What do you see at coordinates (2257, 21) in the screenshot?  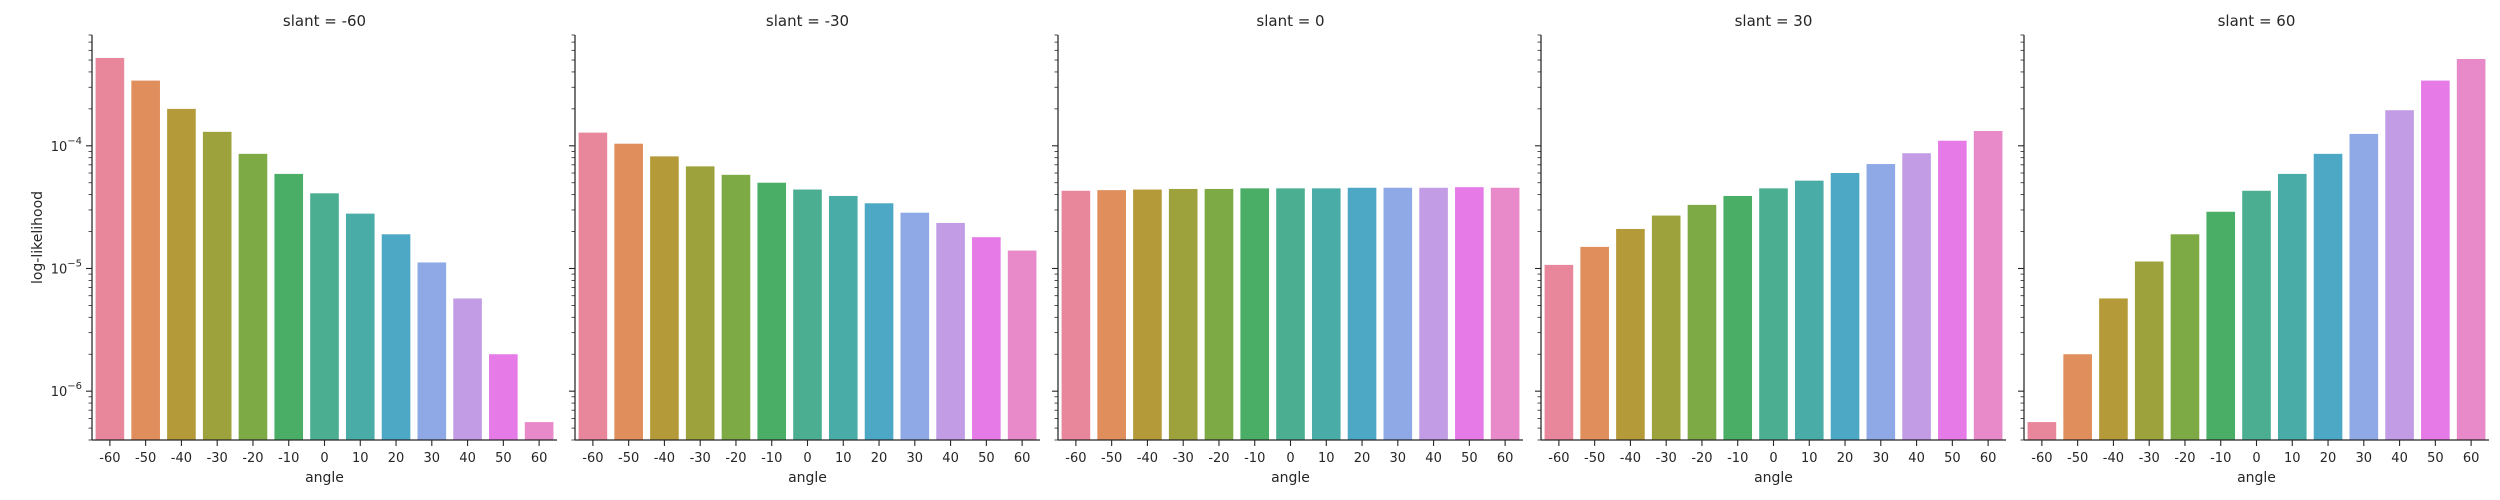 I see `panel-title: slant = 60` at bounding box center [2257, 21].